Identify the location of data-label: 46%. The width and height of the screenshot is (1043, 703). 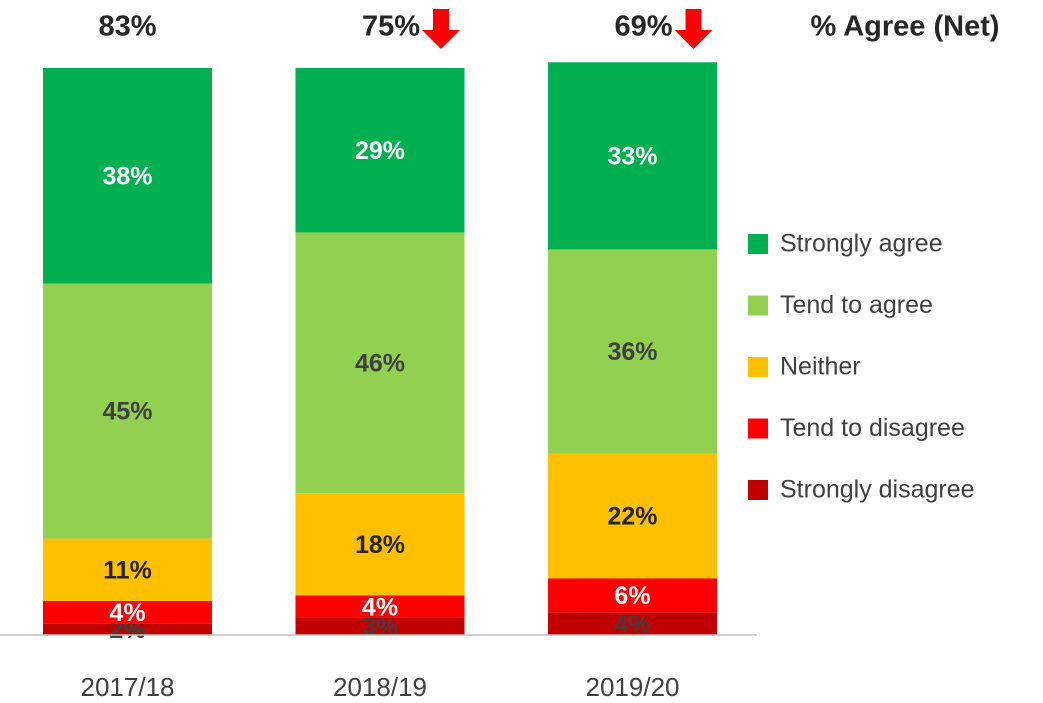
(380, 363).